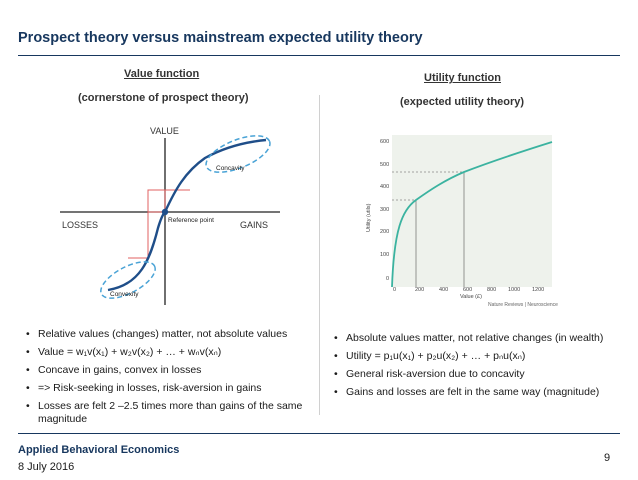  I want to click on y-tick-label: 200, so click(384, 232).